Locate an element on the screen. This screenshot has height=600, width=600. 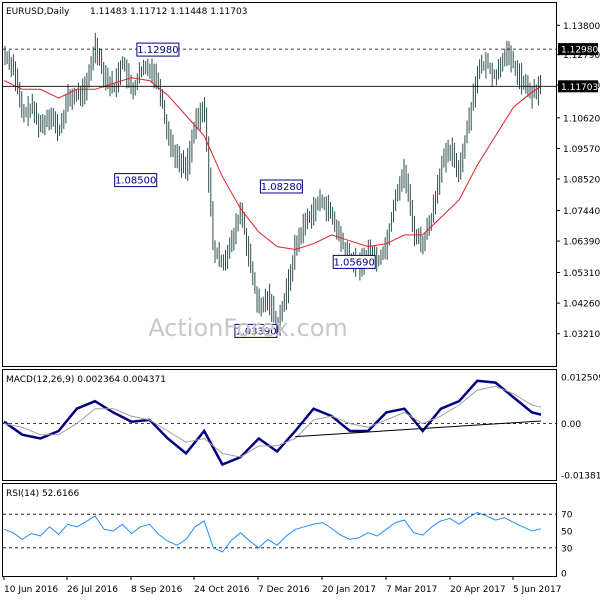
macd-trendline is located at coordinates (418, 429).